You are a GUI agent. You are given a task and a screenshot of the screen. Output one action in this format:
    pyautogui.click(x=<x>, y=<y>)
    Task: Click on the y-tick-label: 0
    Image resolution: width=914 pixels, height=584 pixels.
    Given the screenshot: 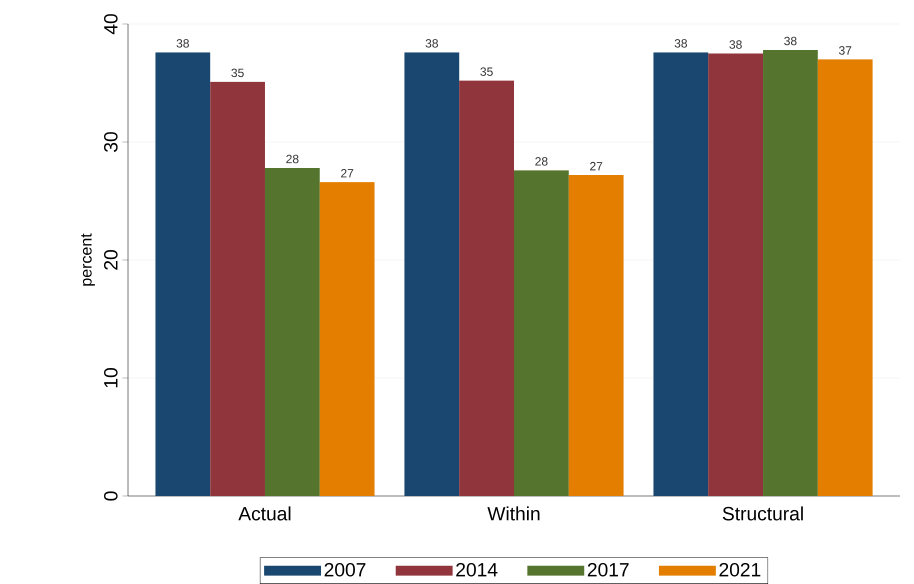 What is the action you would take?
    pyautogui.click(x=111, y=496)
    